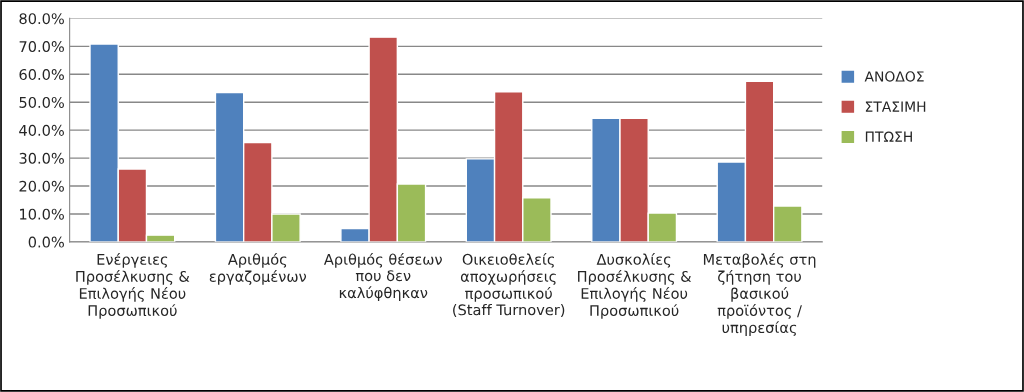 The height and width of the screenshot is (392, 1024). What do you see at coordinates (759, 294) in the screenshot?
I see `x-tick-label: Μεταβολές στη ζήτηση του βασικού προϊόντος / υπηρεσίας` at bounding box center [759, 294].